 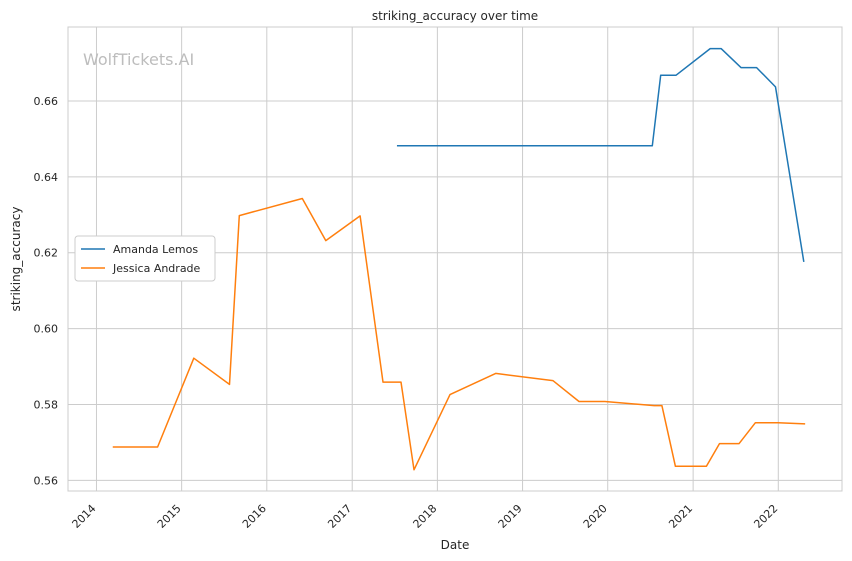 What do you see at coordinates (455, 16) in the screenshot?
I see `chart-title: striking_accuracy over time` at bounding box center [455, 16].